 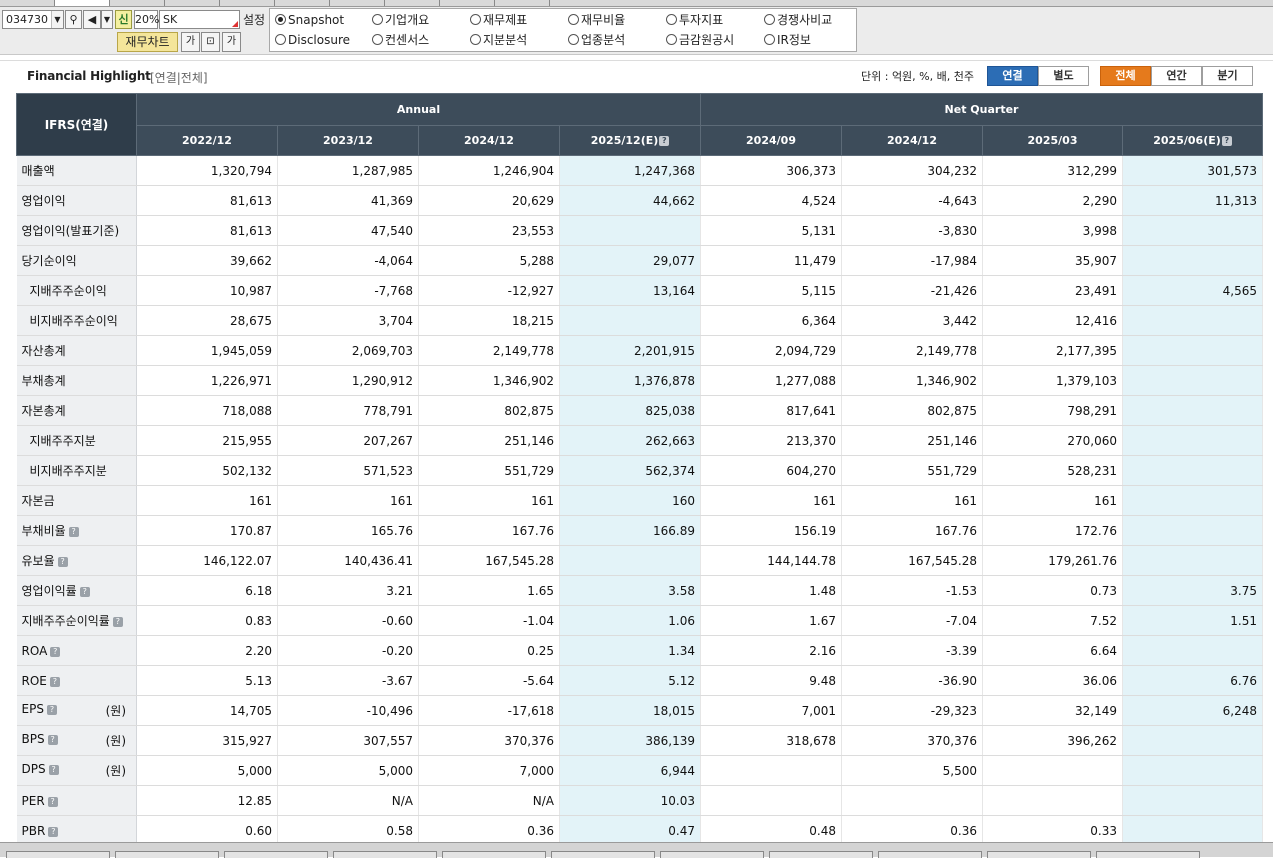 What do you see at coordinates (146, 19) in the screenshot?
I see `percent-field: 20%` at bounding box center [146, 19].